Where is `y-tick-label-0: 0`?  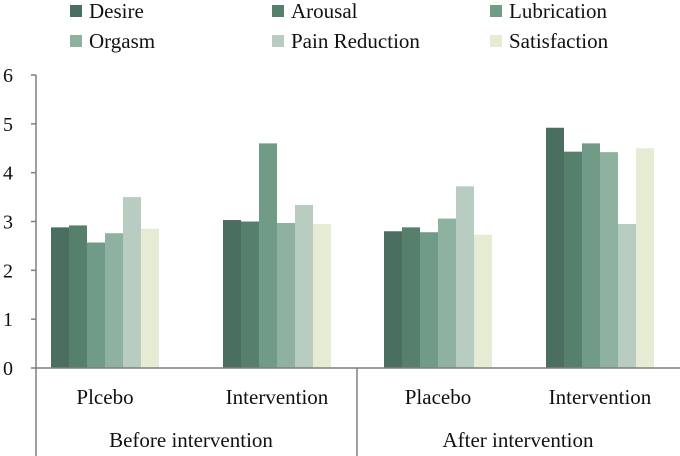 y-tick-label-0: 0 is located at coordinates (8, 369).